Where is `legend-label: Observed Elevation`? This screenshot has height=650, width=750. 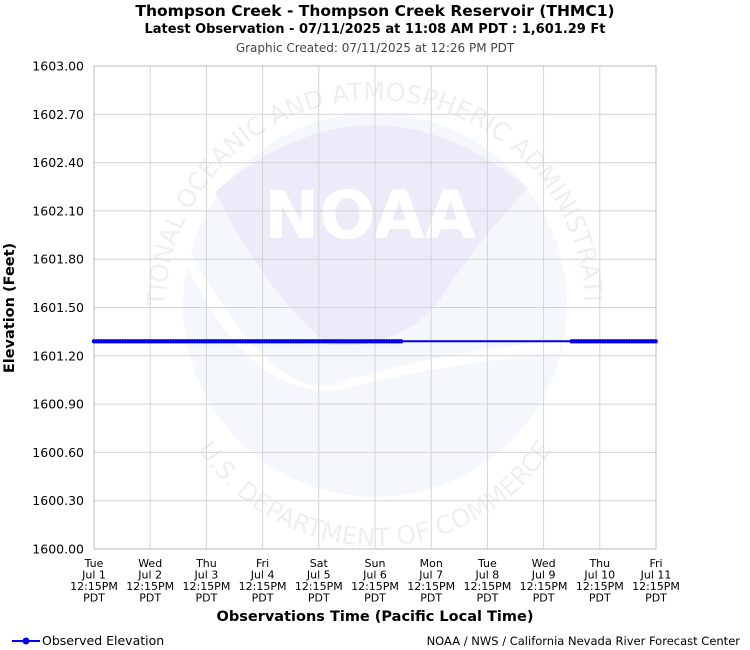
legend-label: Observed Elevation is located at coordinates (103, 640).